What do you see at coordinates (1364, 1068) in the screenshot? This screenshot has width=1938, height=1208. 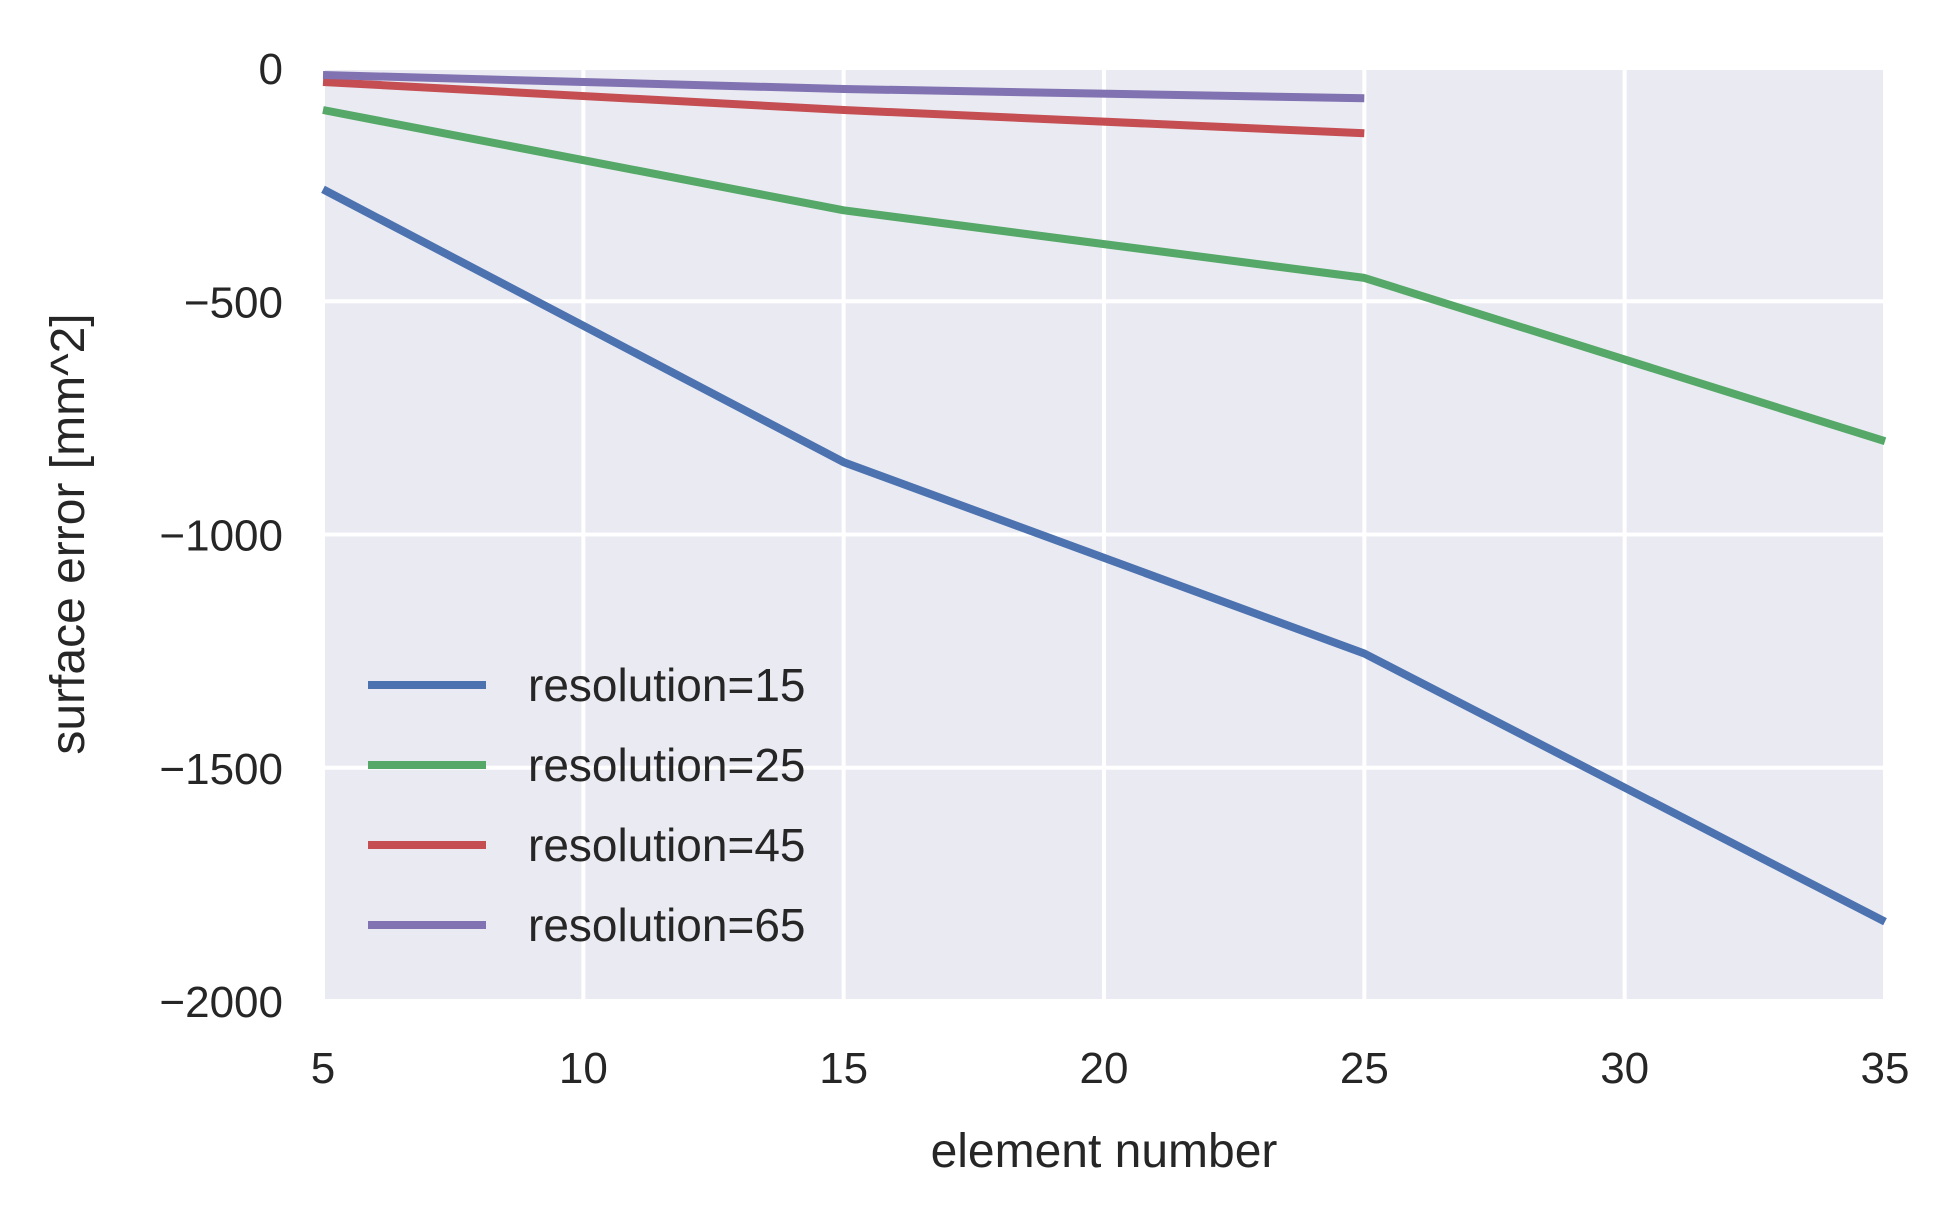 I see `x-tick-label: 25` at bounding box center [1364, 1068].